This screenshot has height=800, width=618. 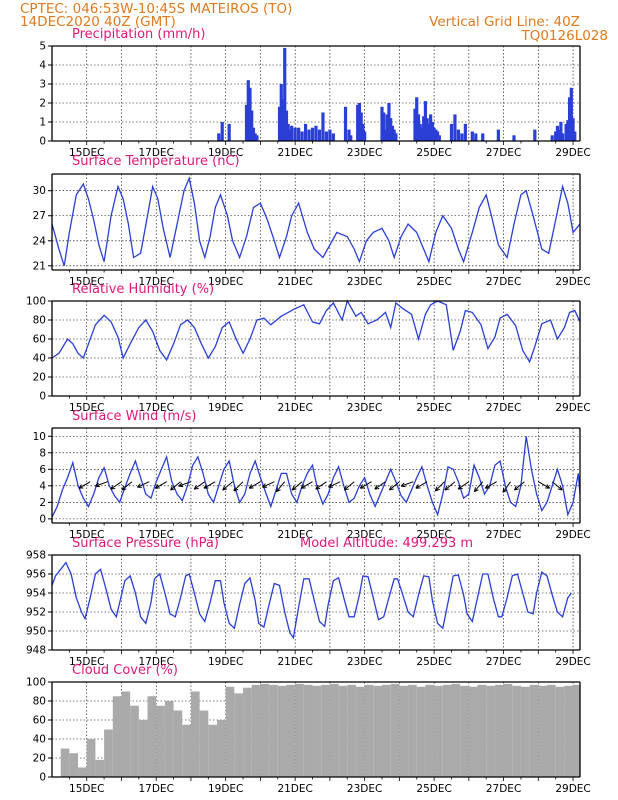 I want to click on xtick-label: 21DEC, so click(x=294, y=153).